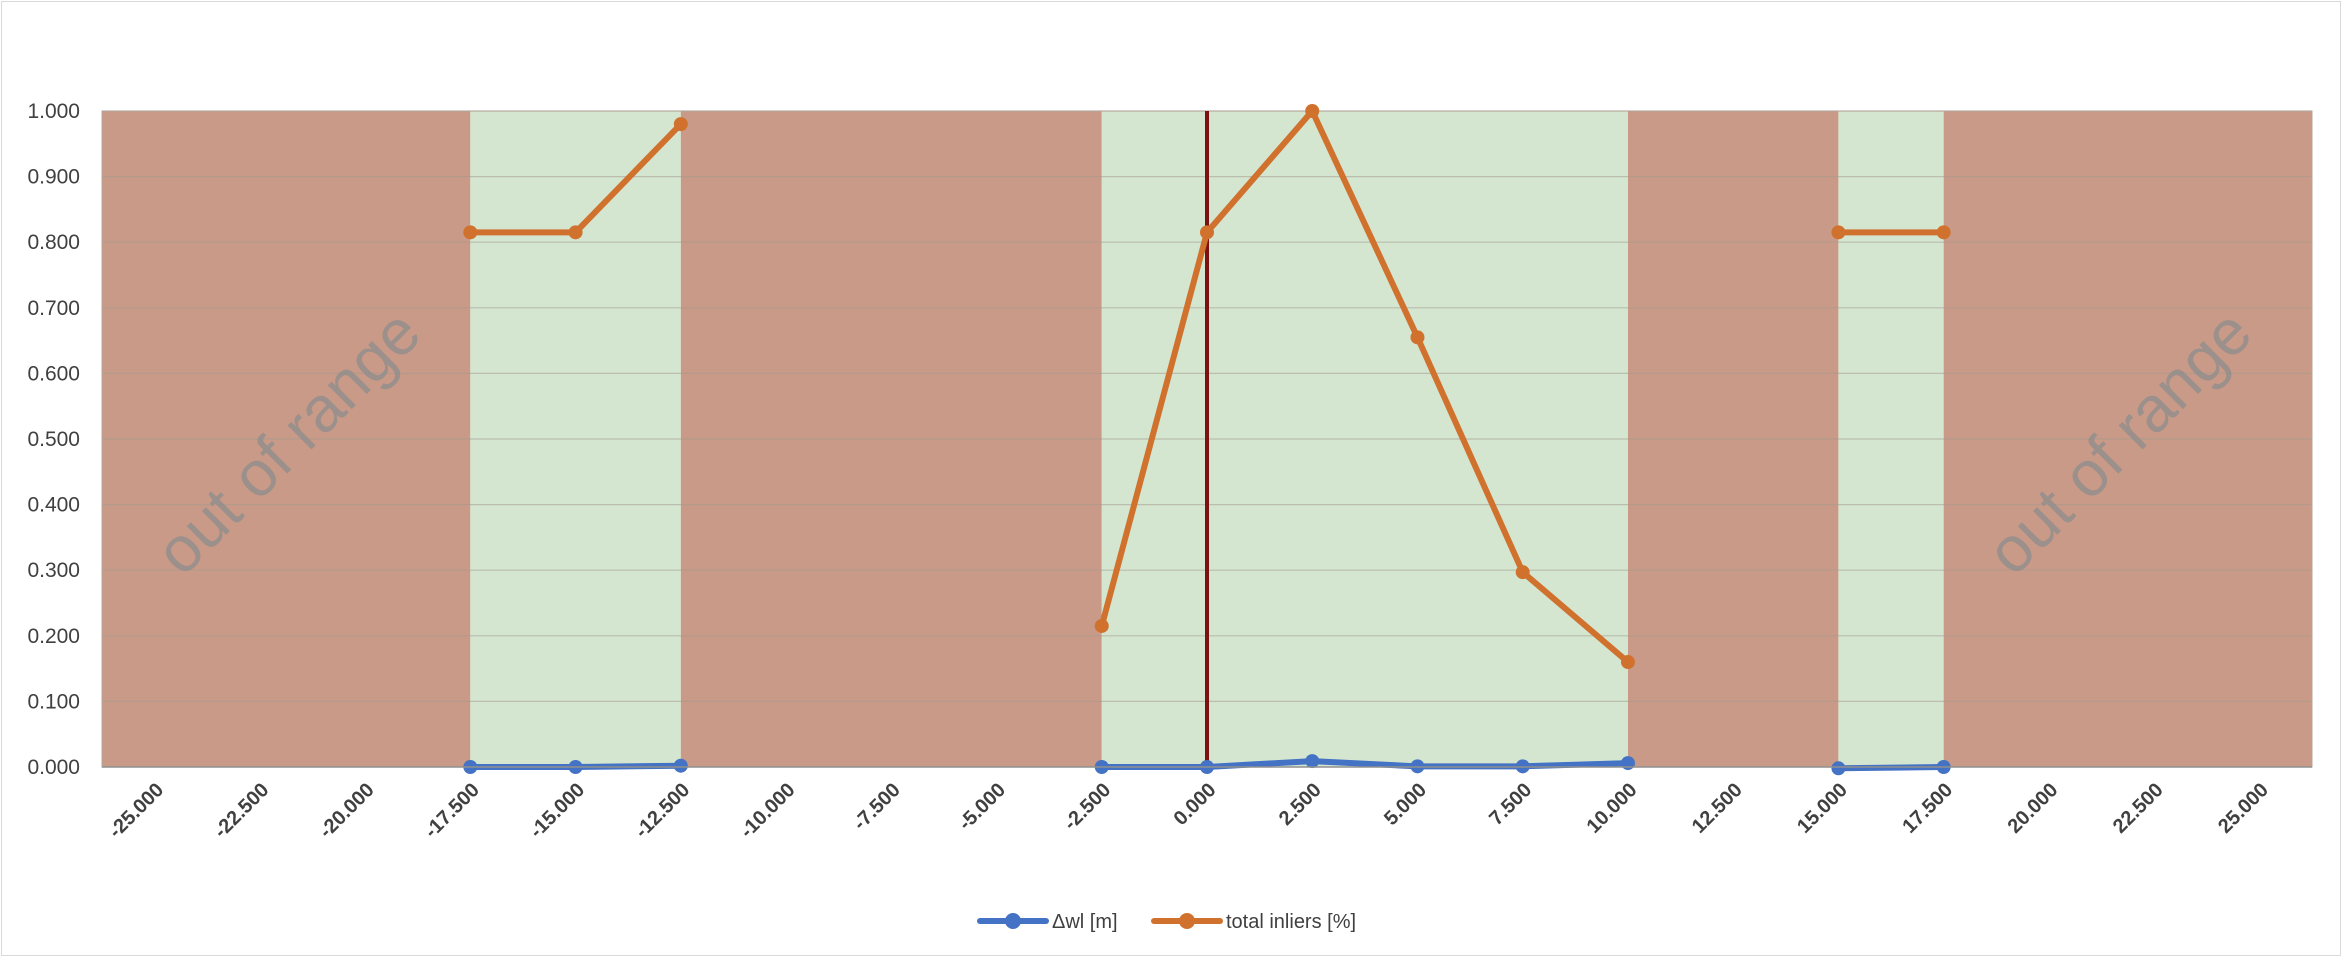 The image size is (2342, 957). I want to click on y-tick-label-3: 0.300, so click(53, 570).